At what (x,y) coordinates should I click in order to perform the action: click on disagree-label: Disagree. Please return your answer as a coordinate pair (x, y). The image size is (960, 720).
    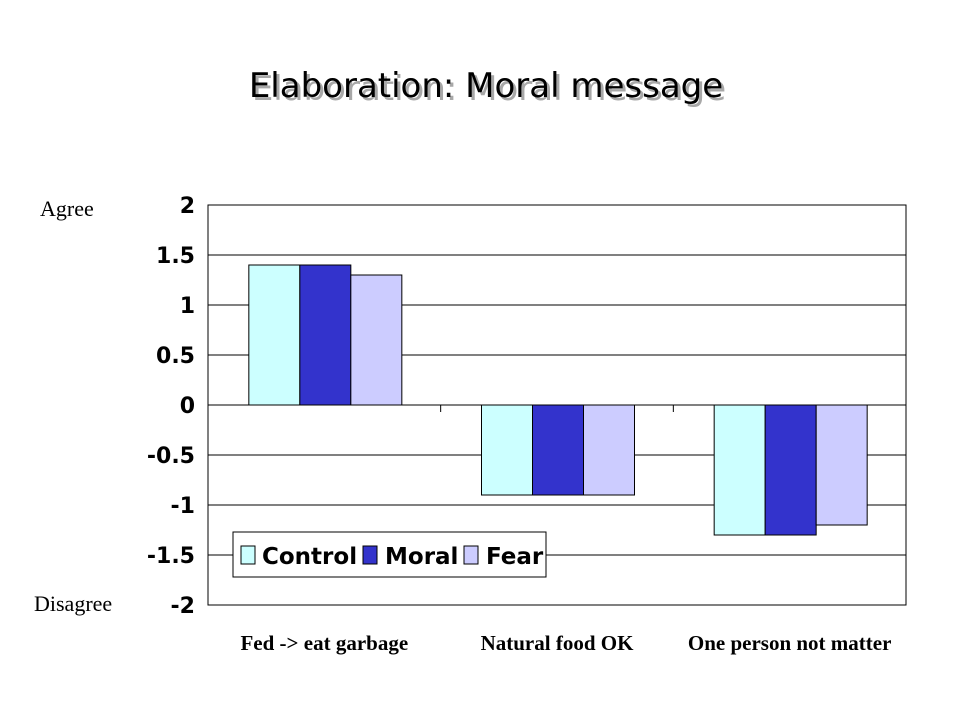
    Looking at the image, I should click on (73, 603).